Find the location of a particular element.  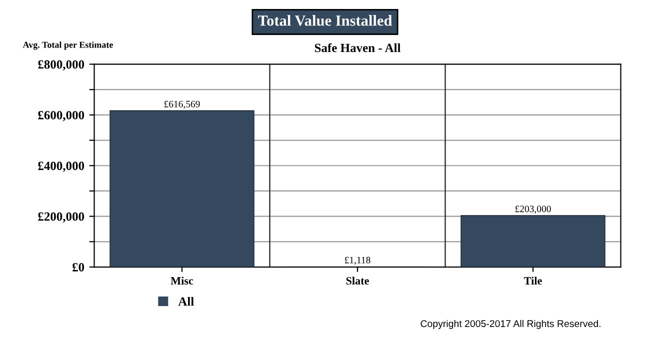

x-tick-label: Slate is located at coordinates (357, 280).